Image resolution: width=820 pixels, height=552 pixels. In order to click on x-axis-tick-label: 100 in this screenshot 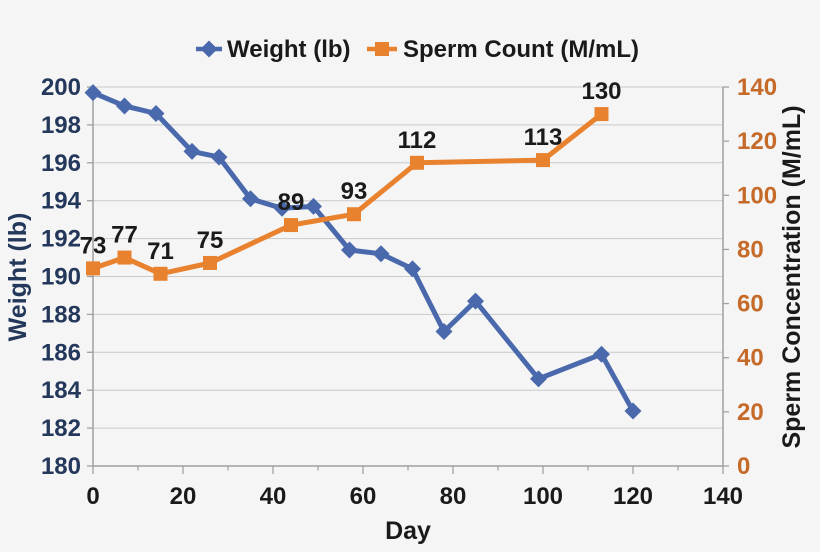, I will do `click(543, 496)`.